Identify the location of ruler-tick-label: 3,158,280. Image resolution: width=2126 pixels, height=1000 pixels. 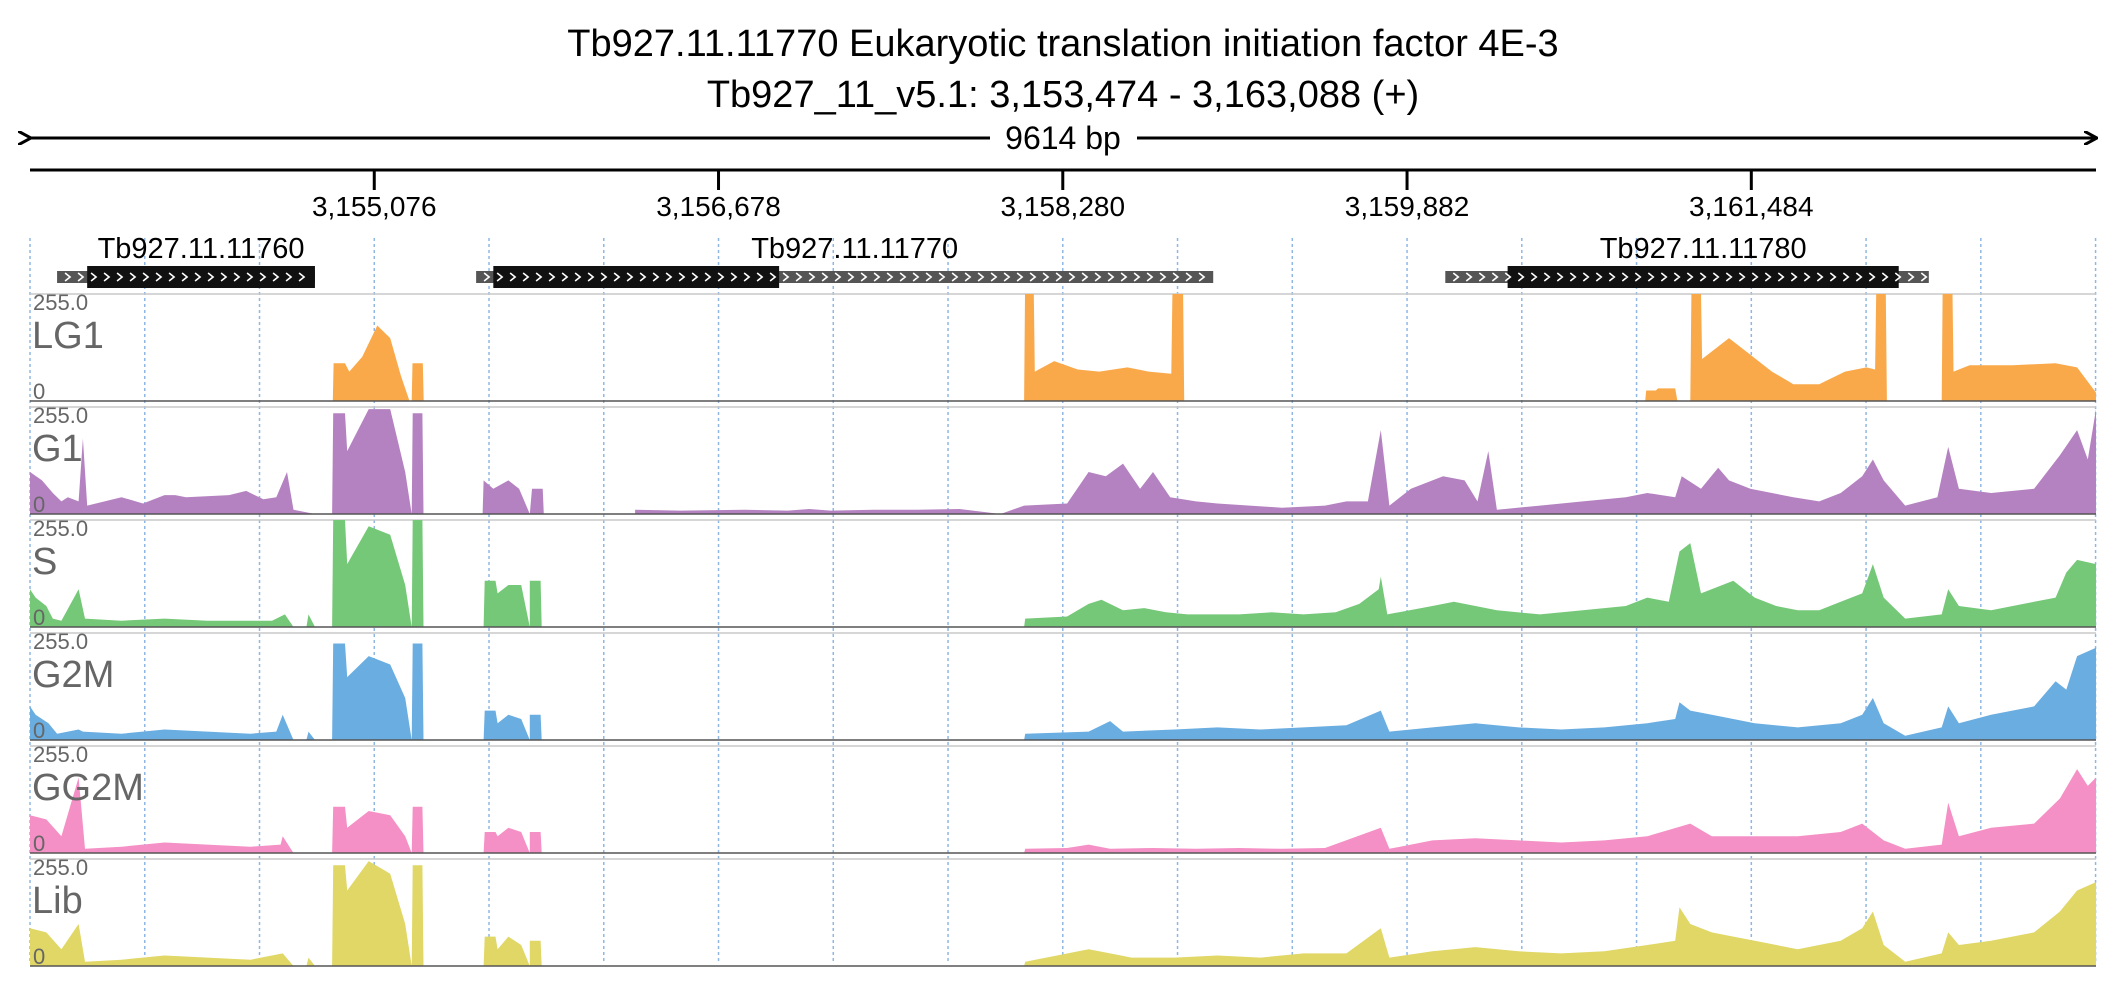
(1062, 206).